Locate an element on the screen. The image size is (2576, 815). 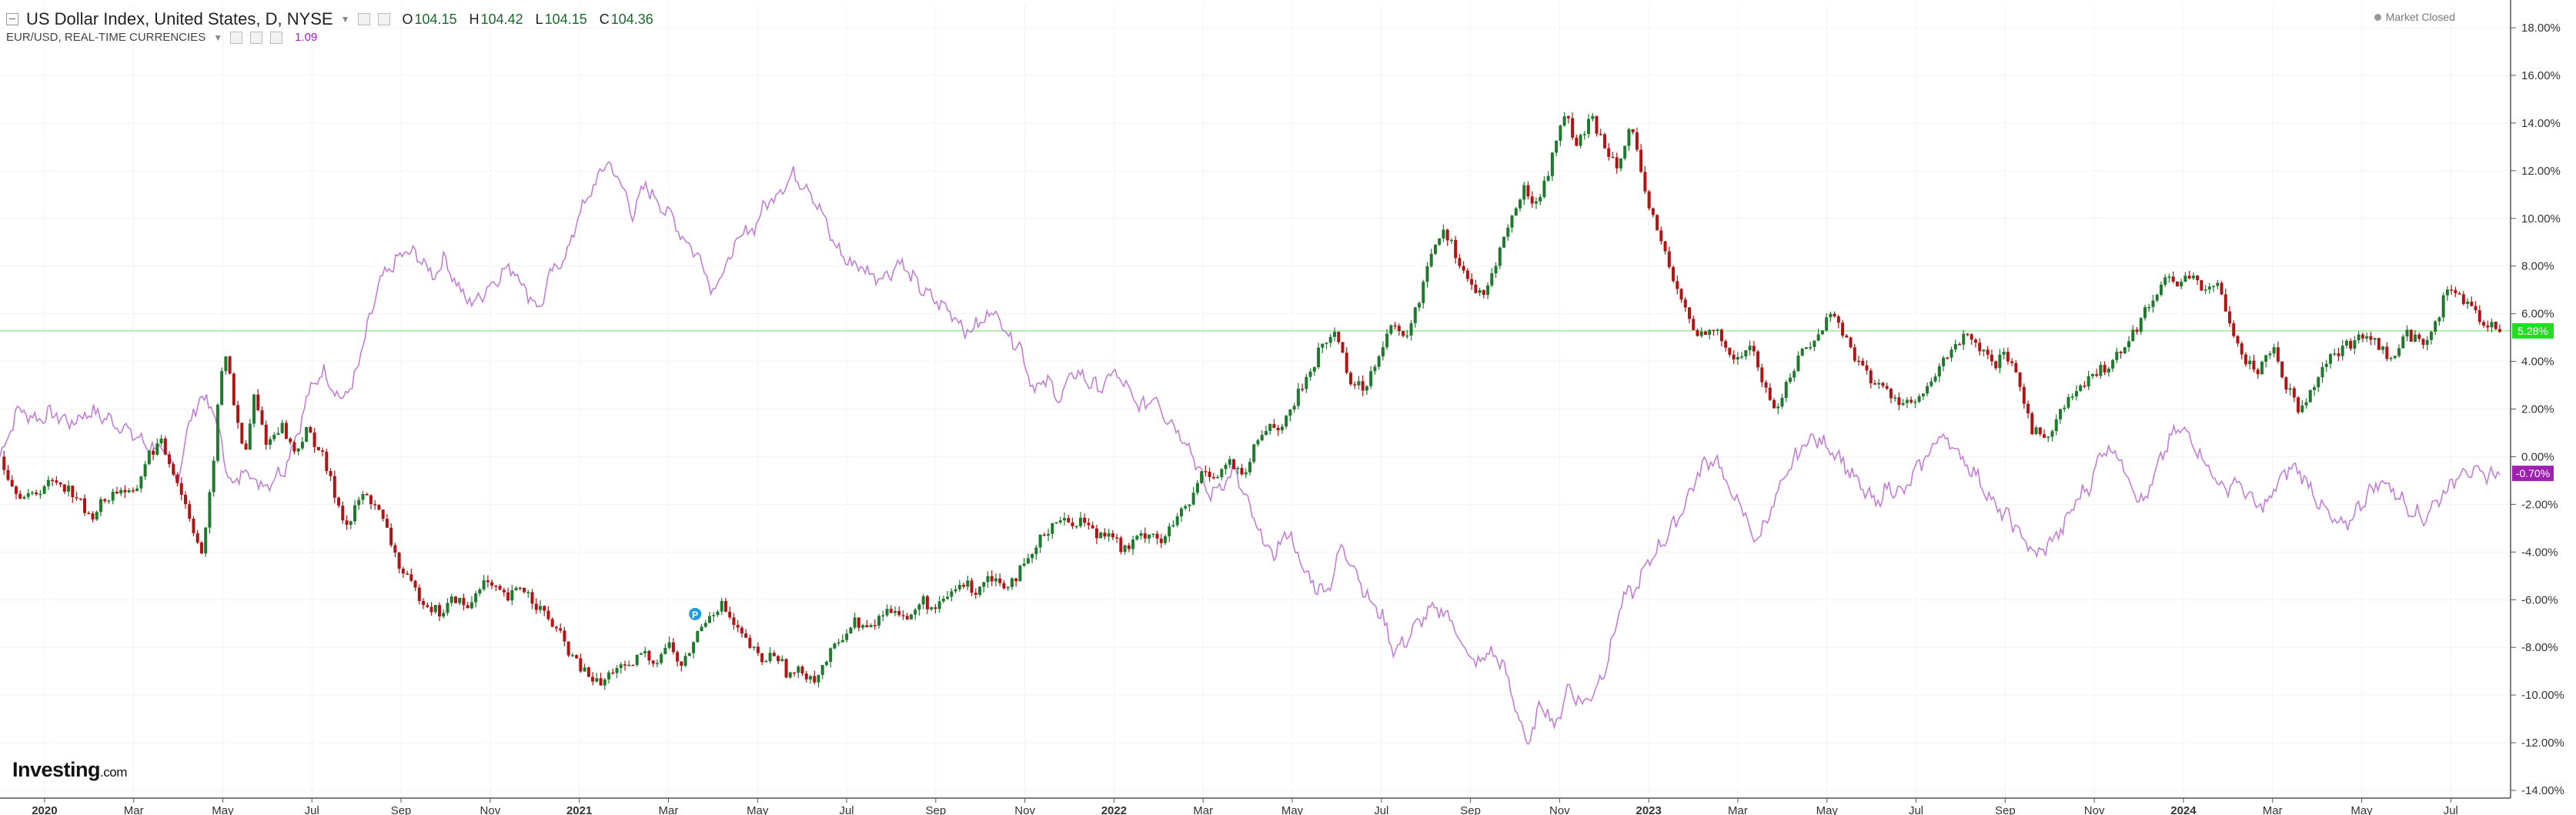
x-tick-label: Mar is located at coordinates (1203, 809).